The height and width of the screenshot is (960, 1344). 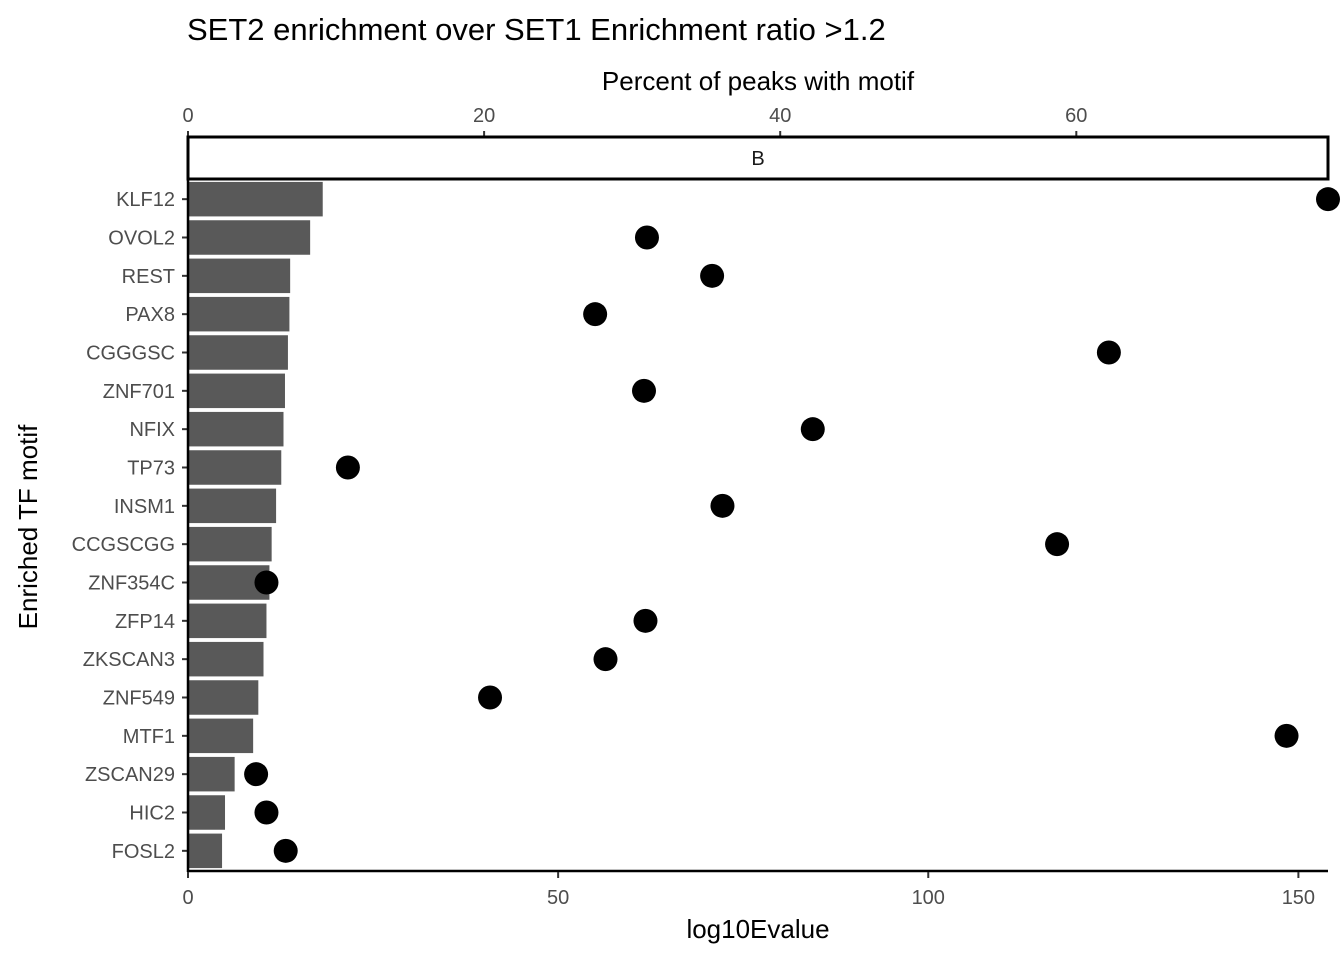 I want to click on bar-zscan29, so click(x=211, y=774).